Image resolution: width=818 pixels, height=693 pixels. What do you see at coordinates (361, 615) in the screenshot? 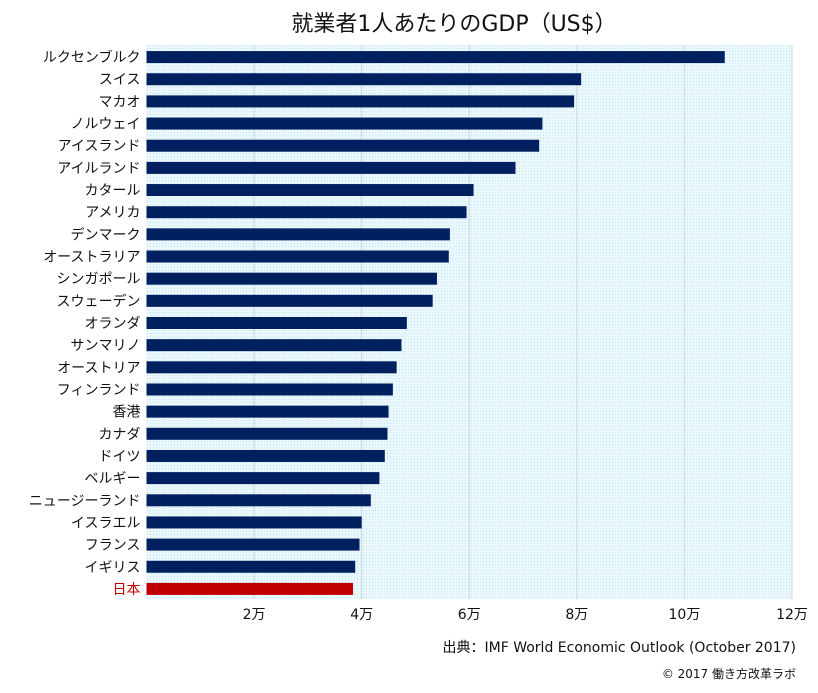
I see `x-tick-label: 4万` at bounding box center [361, 615].